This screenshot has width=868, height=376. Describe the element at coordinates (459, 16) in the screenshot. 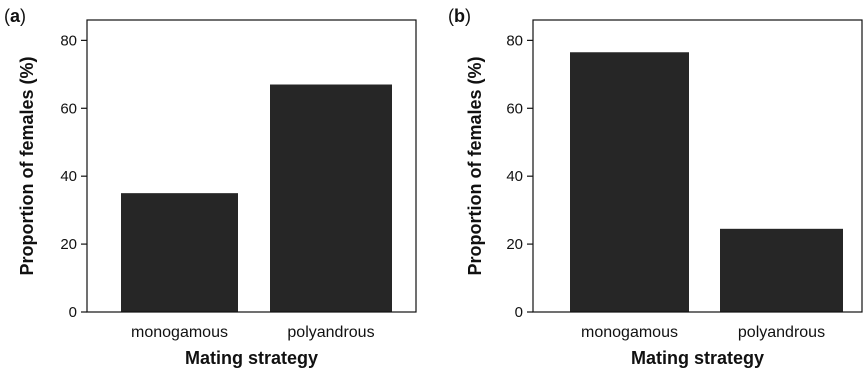

I see `panel-label: (b)` at that location.